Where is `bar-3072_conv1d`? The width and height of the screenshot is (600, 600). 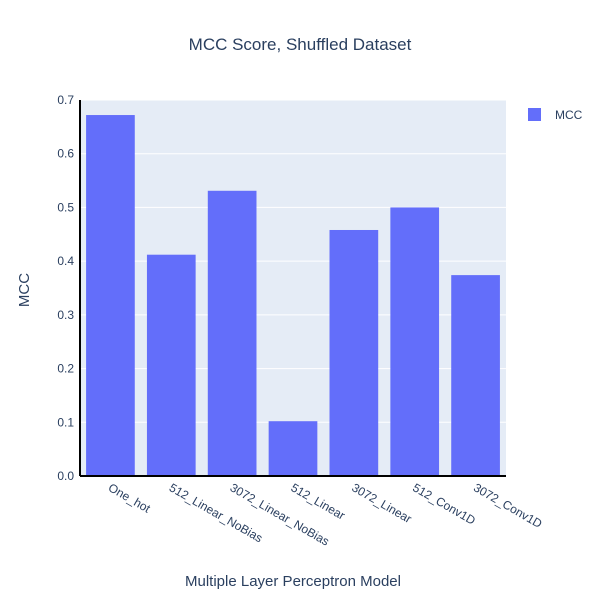
bar-3072_conv1d is located at coordinates (475, 375).